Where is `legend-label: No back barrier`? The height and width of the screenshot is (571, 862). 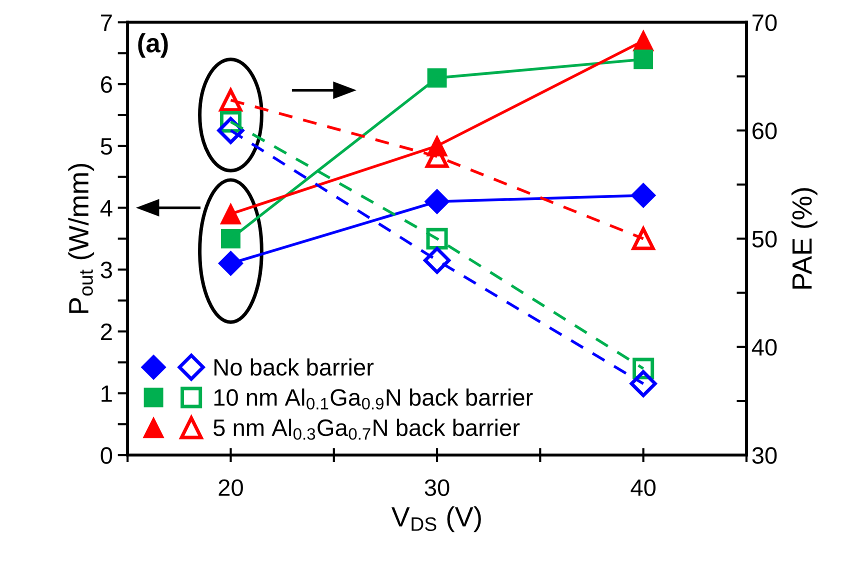 legend-label: No back barrier is located at coordinates (294, 367).